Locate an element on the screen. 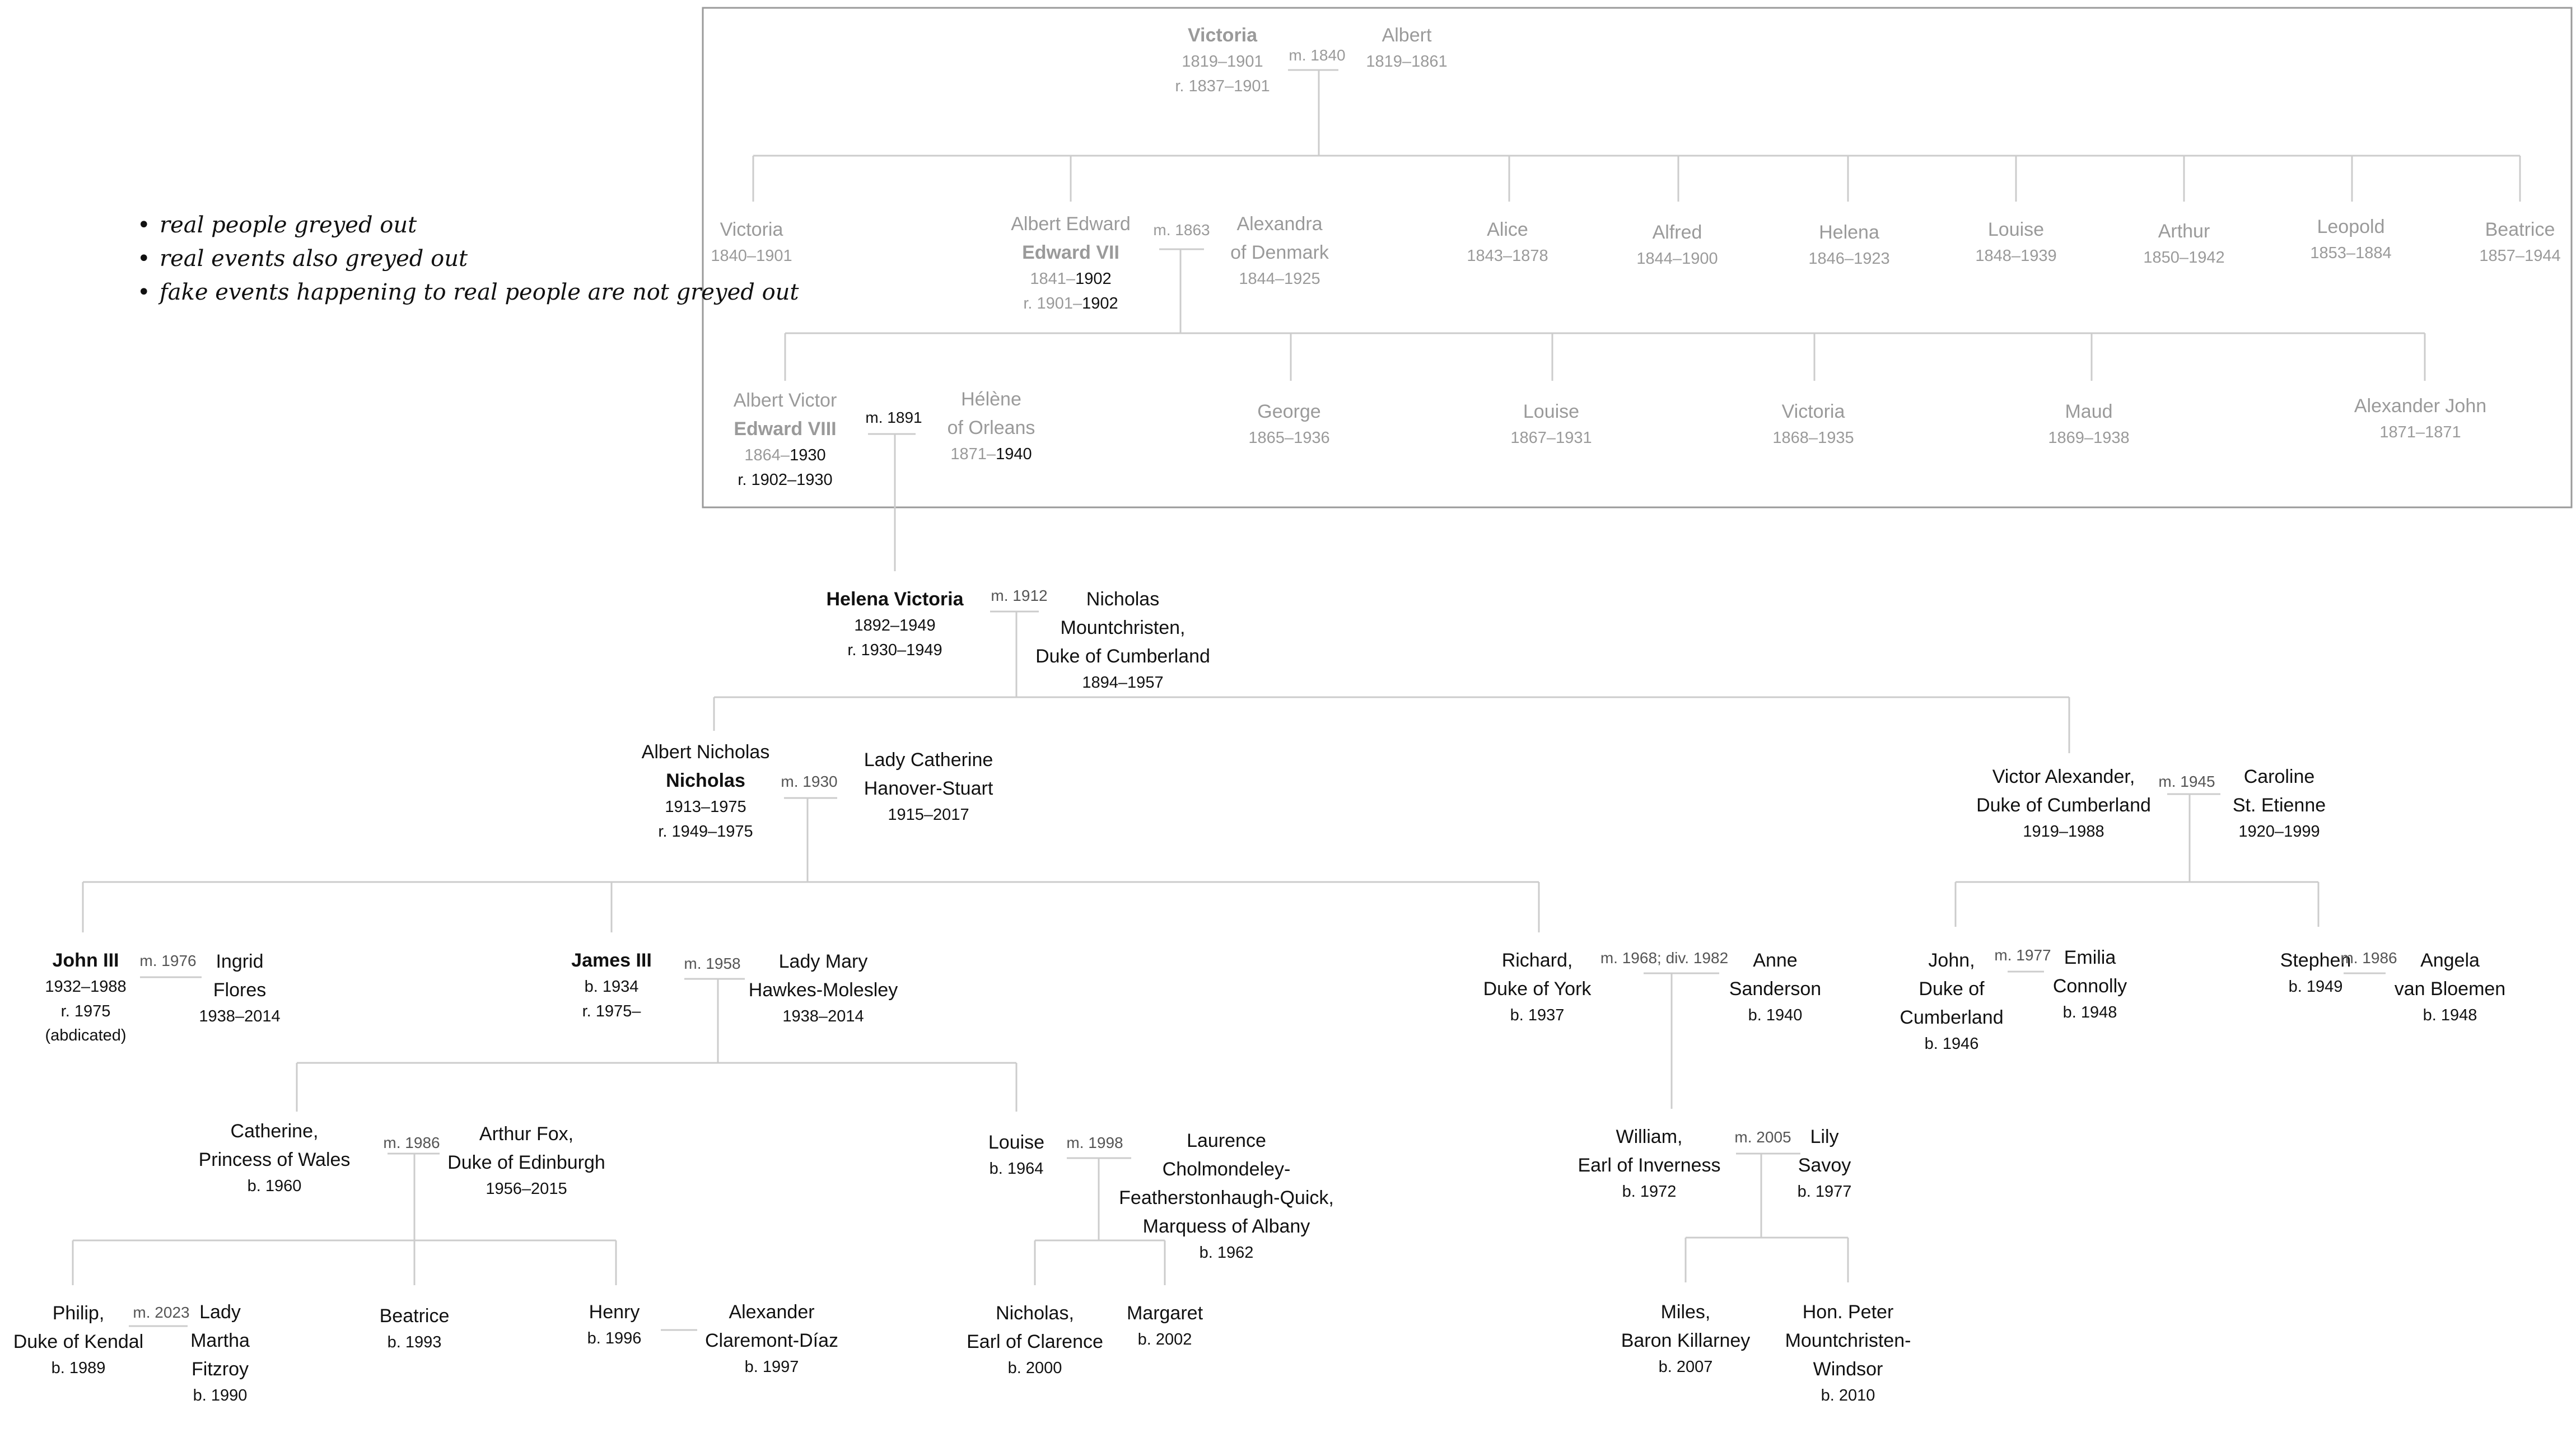  person-beatrice-1857: Beatrice 1857–1944 is located at coordinates (2520, 242).